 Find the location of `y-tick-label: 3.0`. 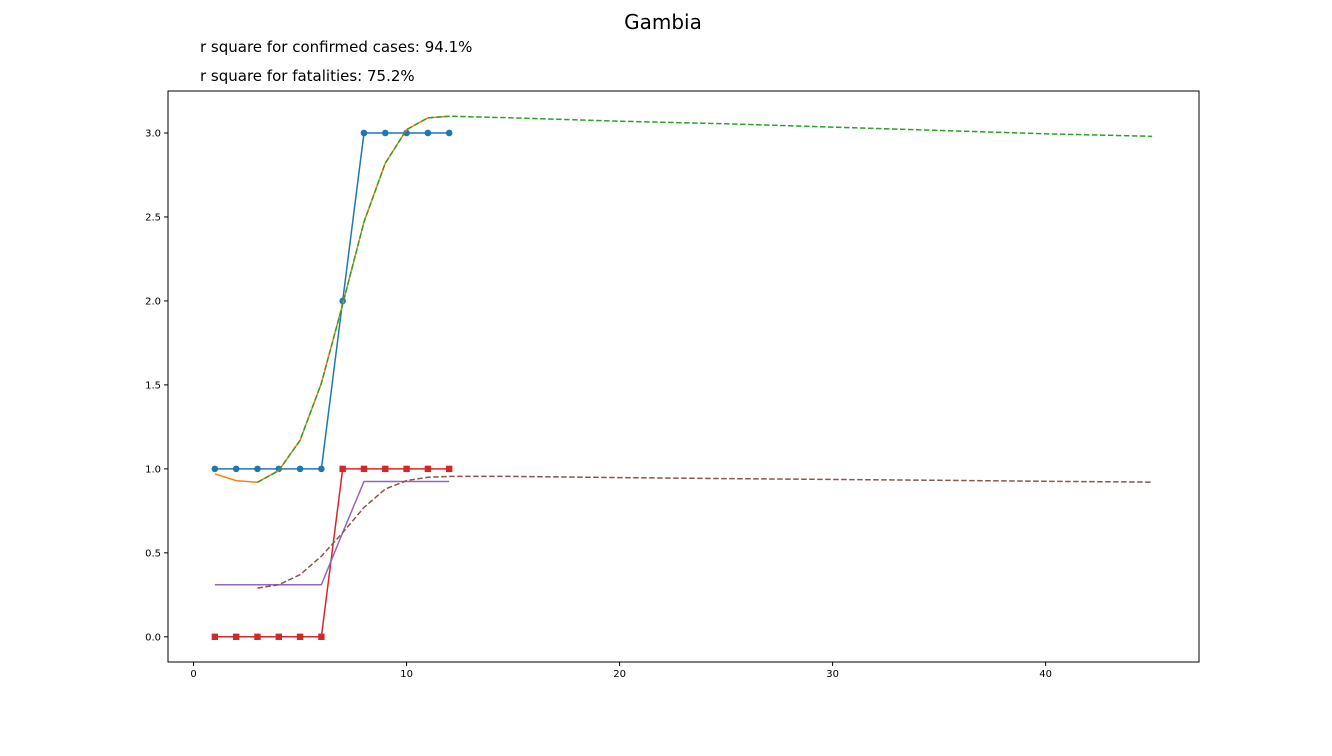

y-tick-label: 3.0 is located at coordinates (153, 133).